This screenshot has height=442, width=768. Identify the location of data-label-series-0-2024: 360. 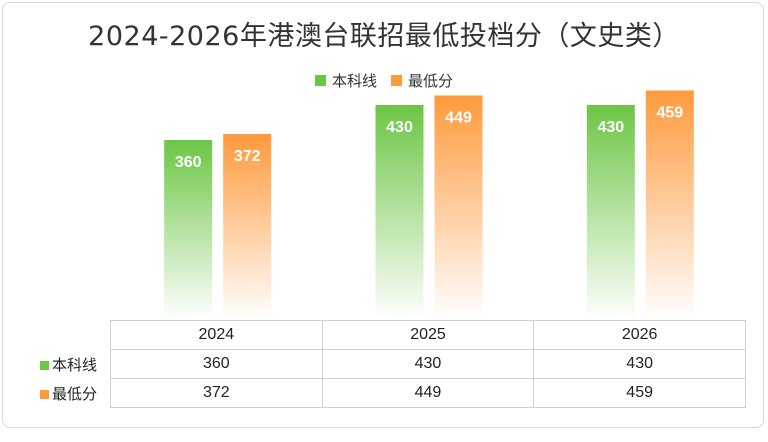
(188, 162).